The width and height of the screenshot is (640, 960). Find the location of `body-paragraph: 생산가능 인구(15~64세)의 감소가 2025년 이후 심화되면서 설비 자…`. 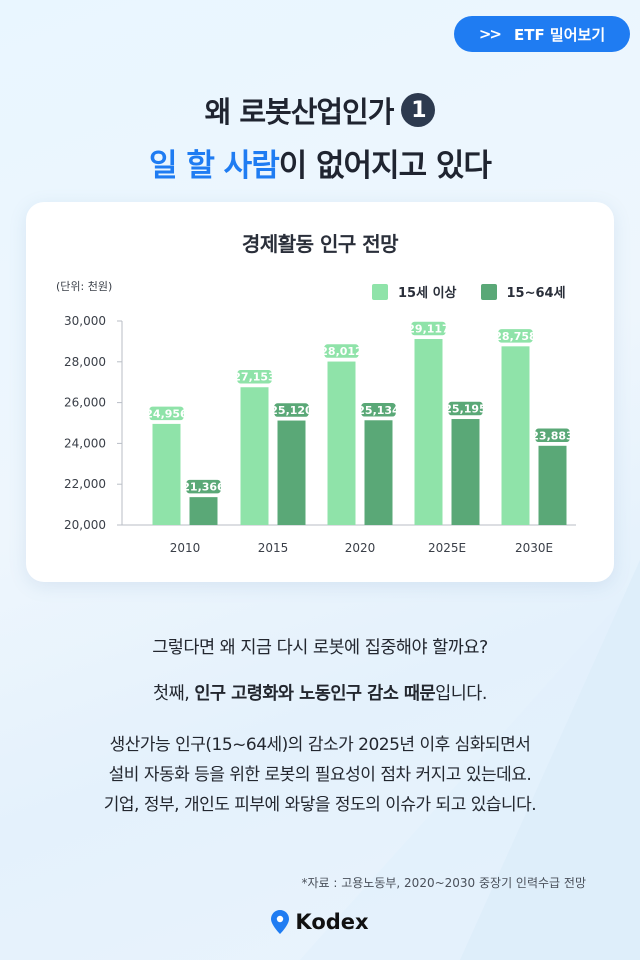

body-paragraph: 생산가능 인구(15~64세)의 감소가 2025년 이후 심화되면서 설비 자… is located at coordinates (320, 775).